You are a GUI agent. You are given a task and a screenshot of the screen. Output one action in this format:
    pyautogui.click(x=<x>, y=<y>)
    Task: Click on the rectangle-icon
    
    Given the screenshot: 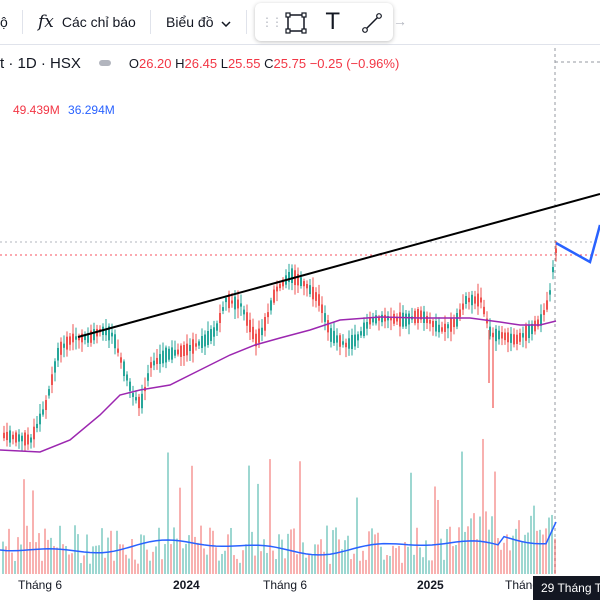 What is the action you would take?
    pyautogui.click(x=296, y=25)
    